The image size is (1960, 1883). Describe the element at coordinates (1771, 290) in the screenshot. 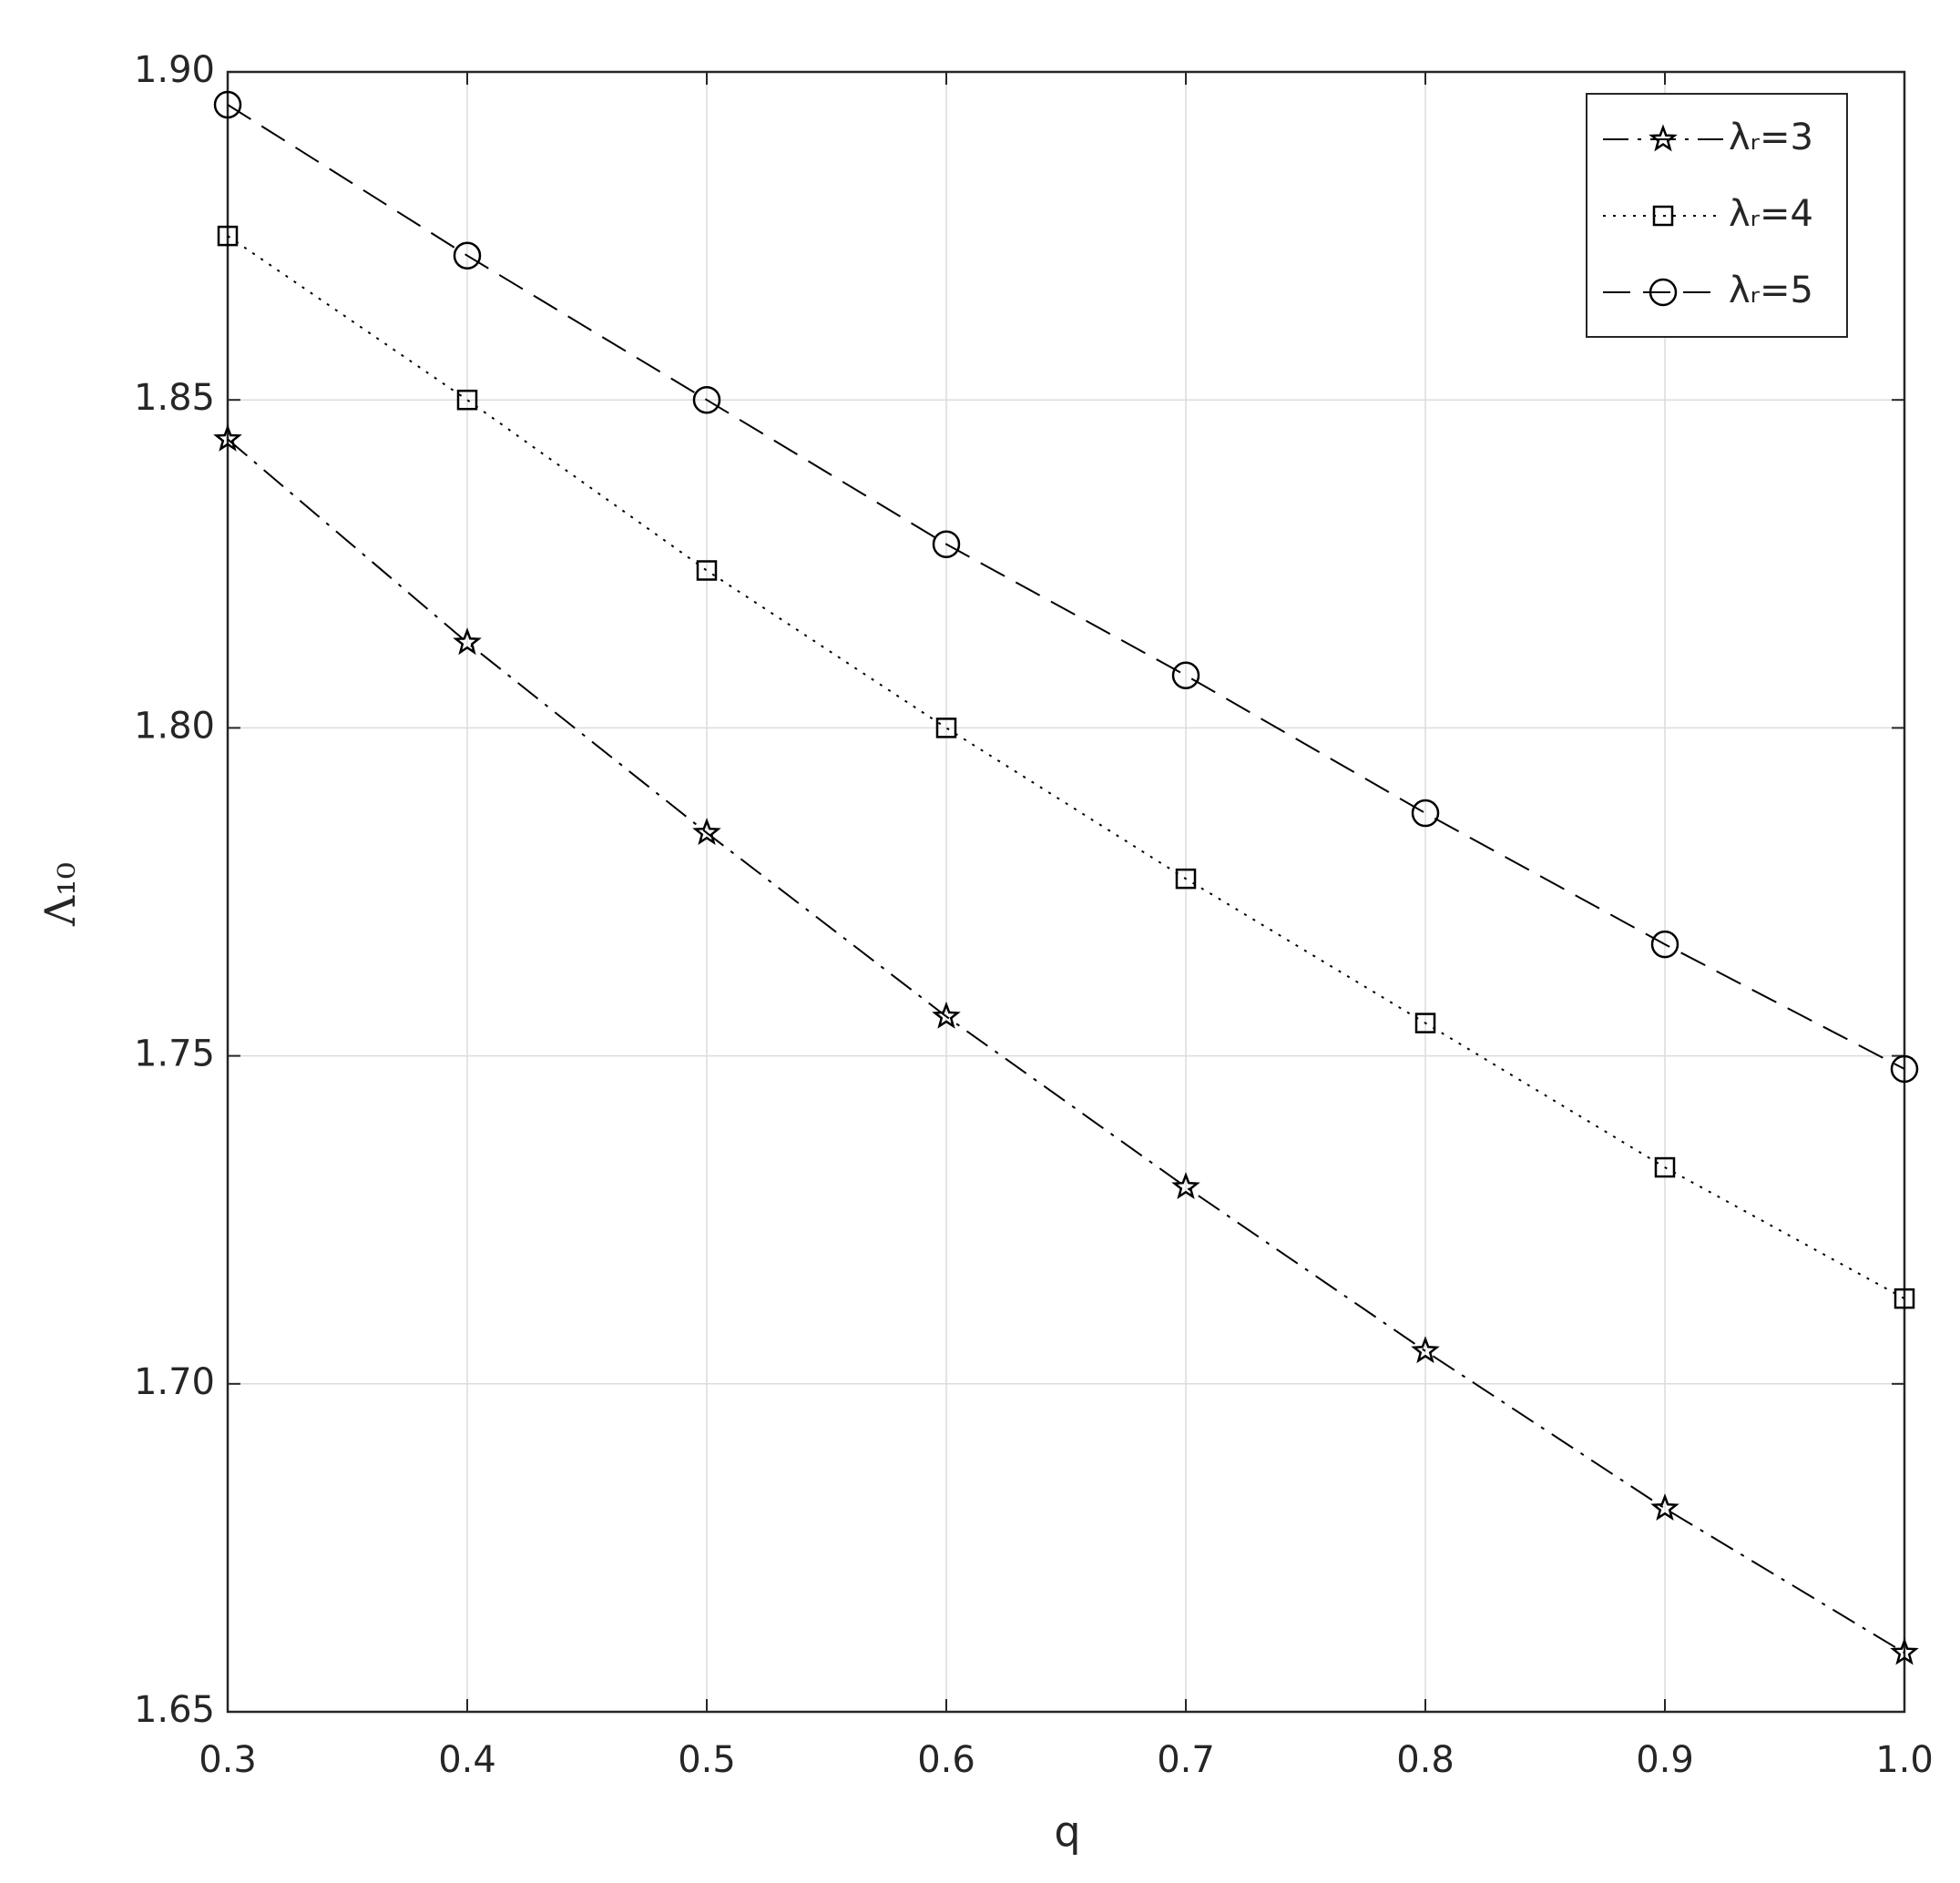

I see `legend-label: λᵣ=5` at that location.